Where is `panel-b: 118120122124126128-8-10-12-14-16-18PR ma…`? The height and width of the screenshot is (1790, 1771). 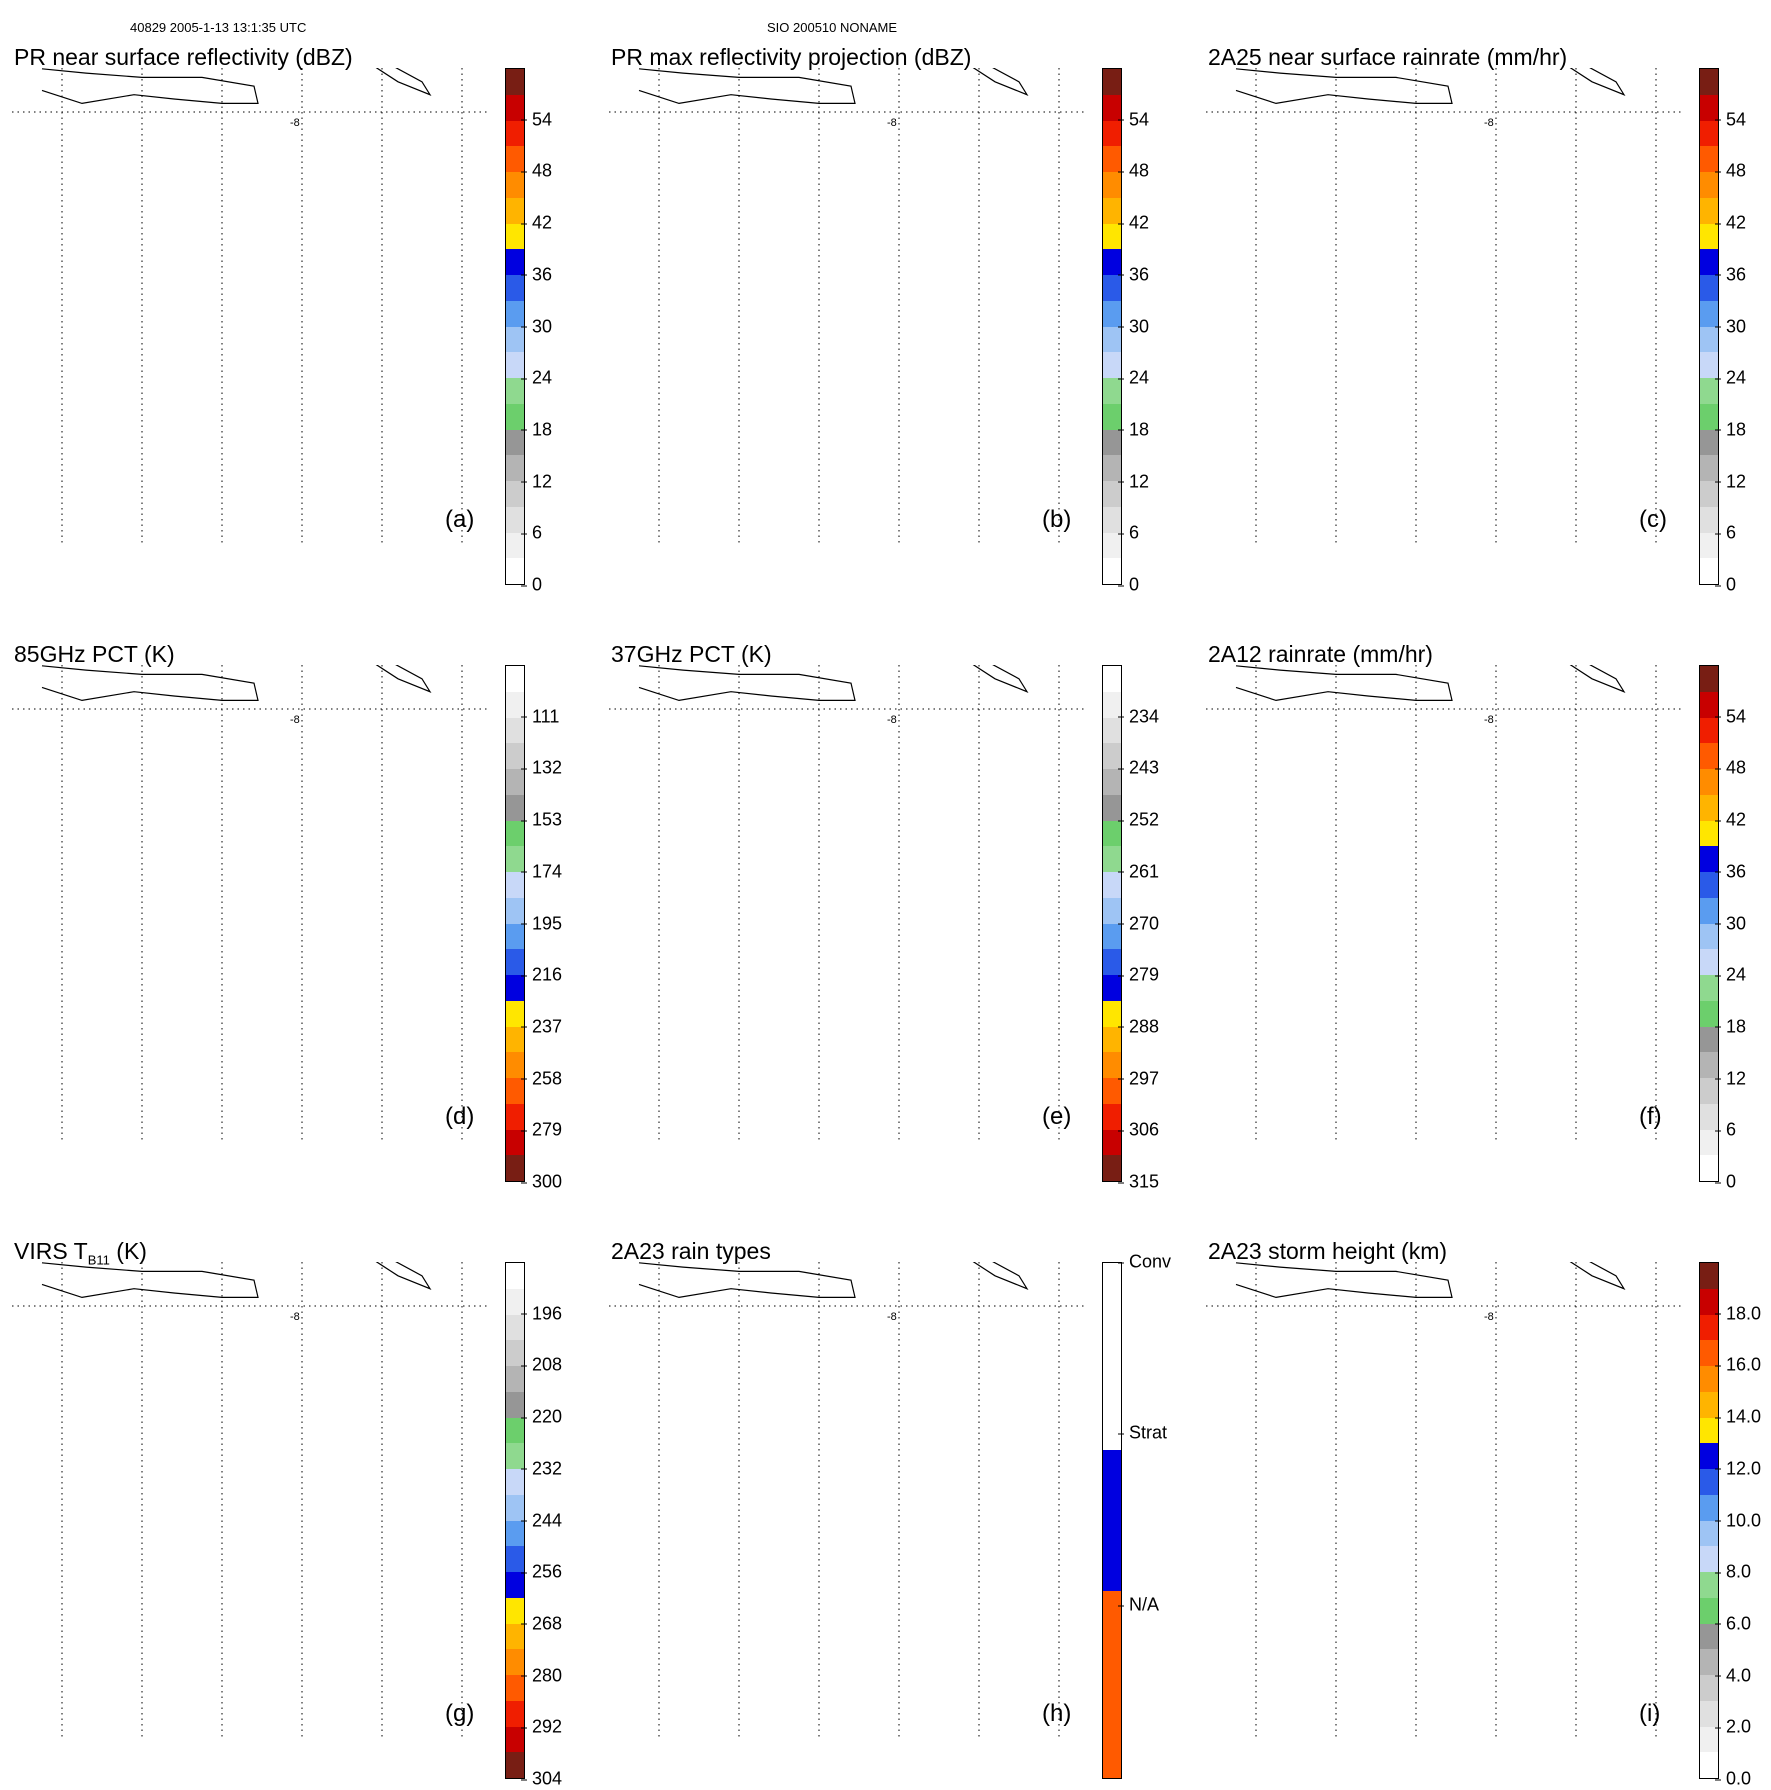 panel-b: 118120122124126128-8-10-12-14-16-18PR ma… is located at coordinates (873, 309).